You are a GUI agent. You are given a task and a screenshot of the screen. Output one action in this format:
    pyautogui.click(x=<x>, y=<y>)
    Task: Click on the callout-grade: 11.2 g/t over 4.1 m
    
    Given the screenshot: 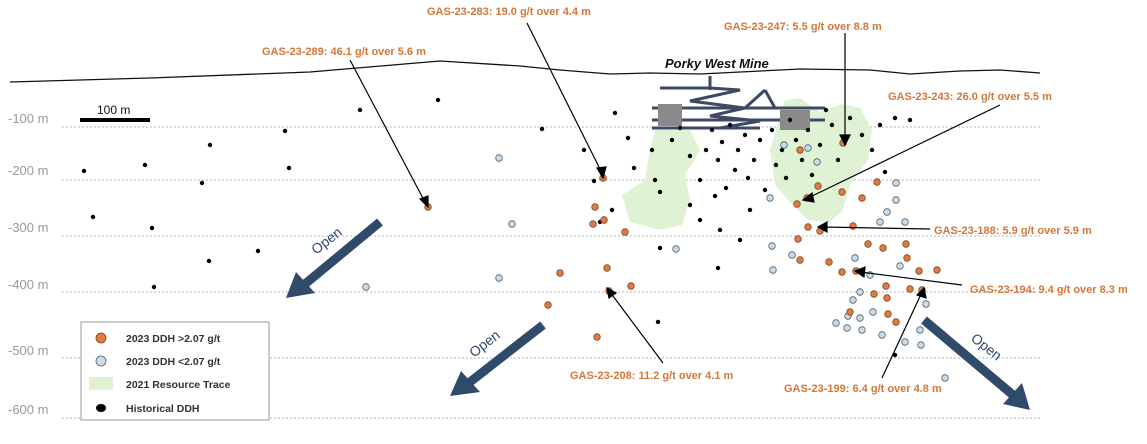 What is the action you would take?
    pyautogui.click(x=686, y=376)
    